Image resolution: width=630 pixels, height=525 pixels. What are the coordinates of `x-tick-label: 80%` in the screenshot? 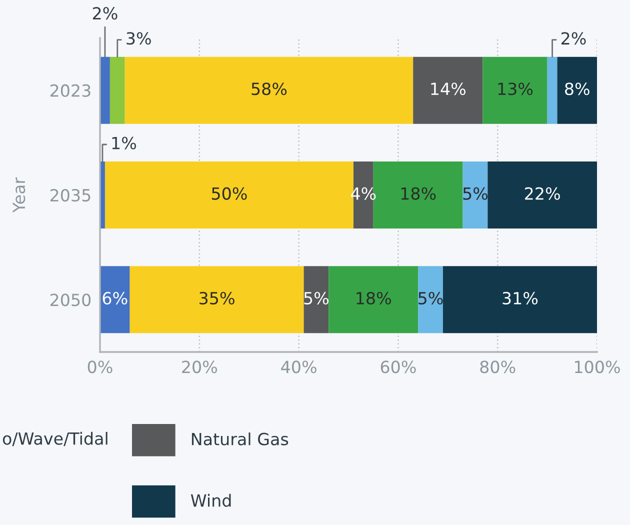 It's located at (498, 367).